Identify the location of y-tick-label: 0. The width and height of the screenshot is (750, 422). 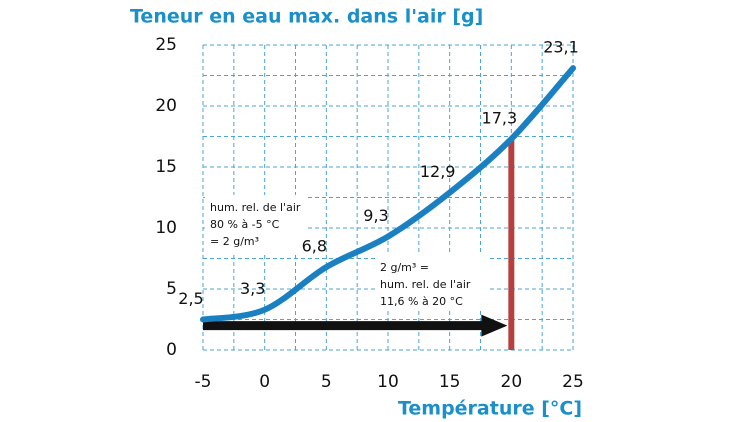
(171, 350).